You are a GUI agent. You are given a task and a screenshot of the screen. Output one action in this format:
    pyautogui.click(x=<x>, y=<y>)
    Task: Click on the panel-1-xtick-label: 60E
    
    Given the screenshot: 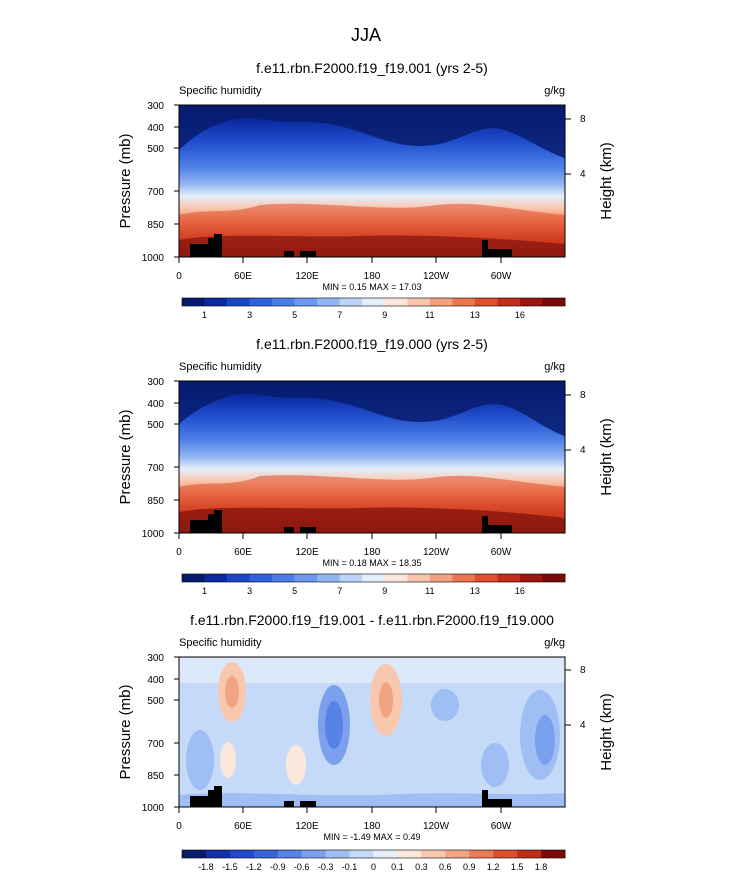 What is the action you would take?
    pyautogui.click(x=243, y=276)
    